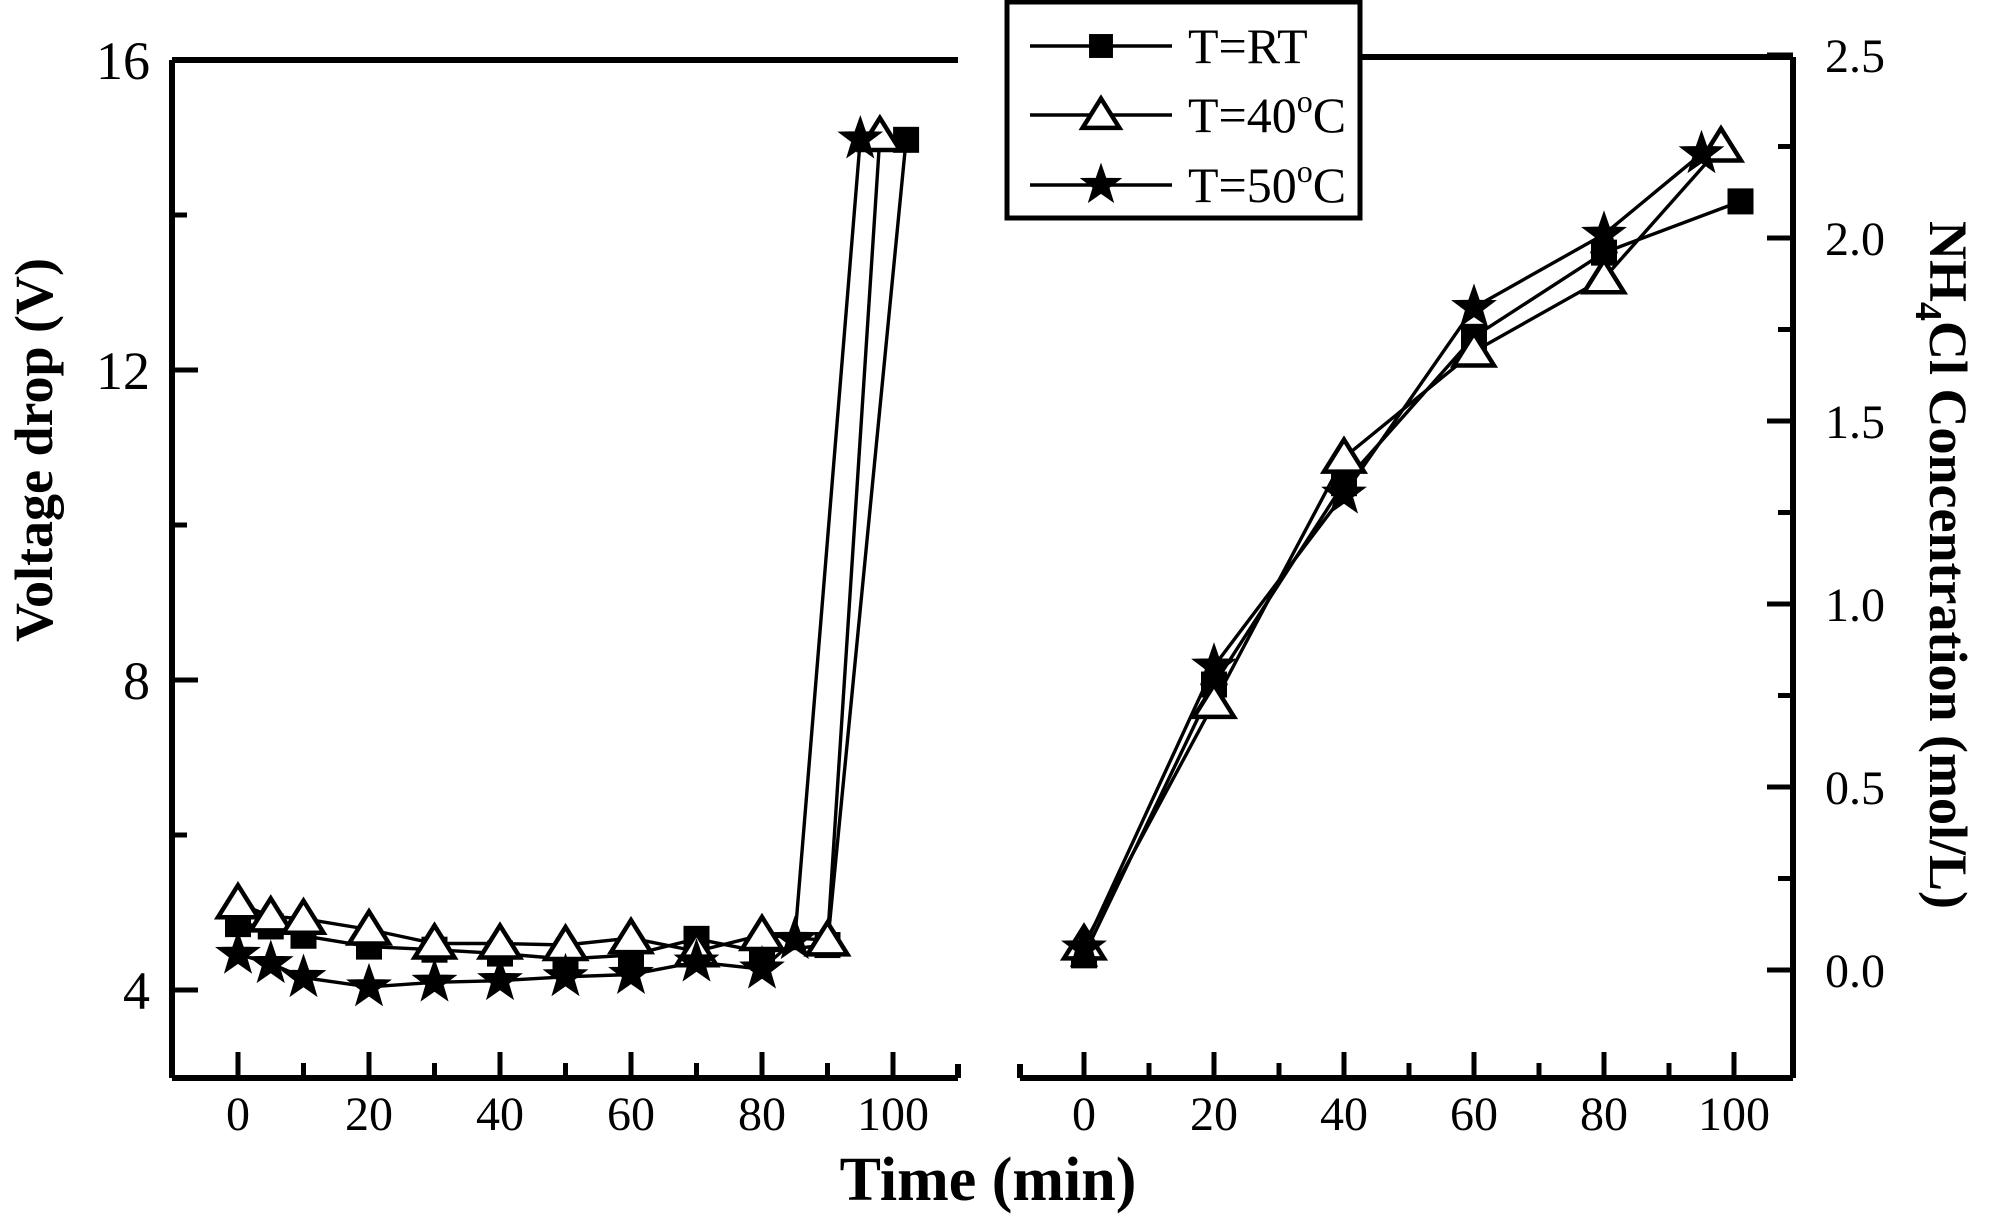 The height and width of the screenshot is (1224, 2000). Describe the element at coordinates (136, 991) in the screenshot. I see `y-tick-label: 4` at that location.